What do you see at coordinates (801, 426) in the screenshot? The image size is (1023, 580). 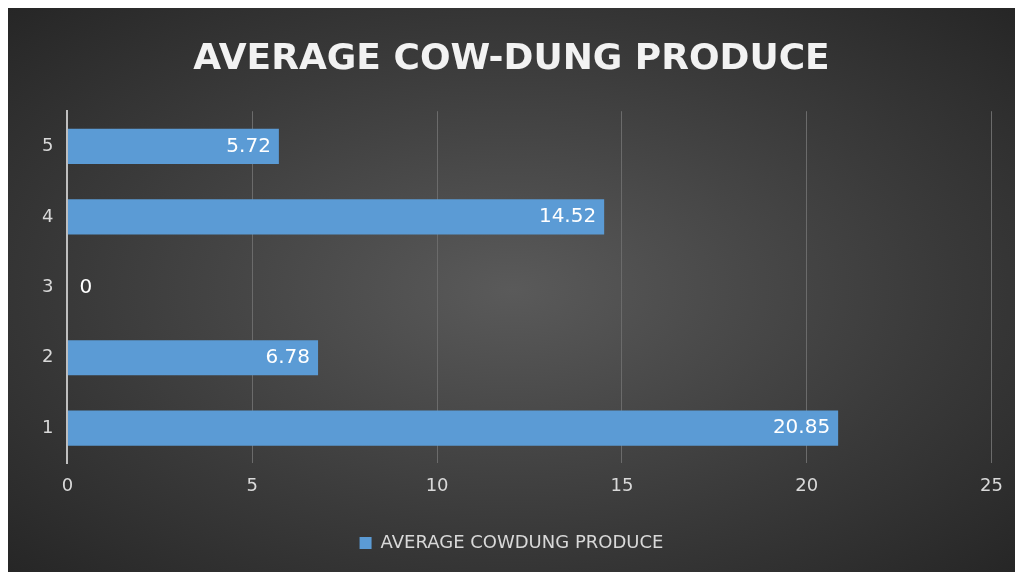 I see `data-label: 20.85` at bounding box center [801, 426].